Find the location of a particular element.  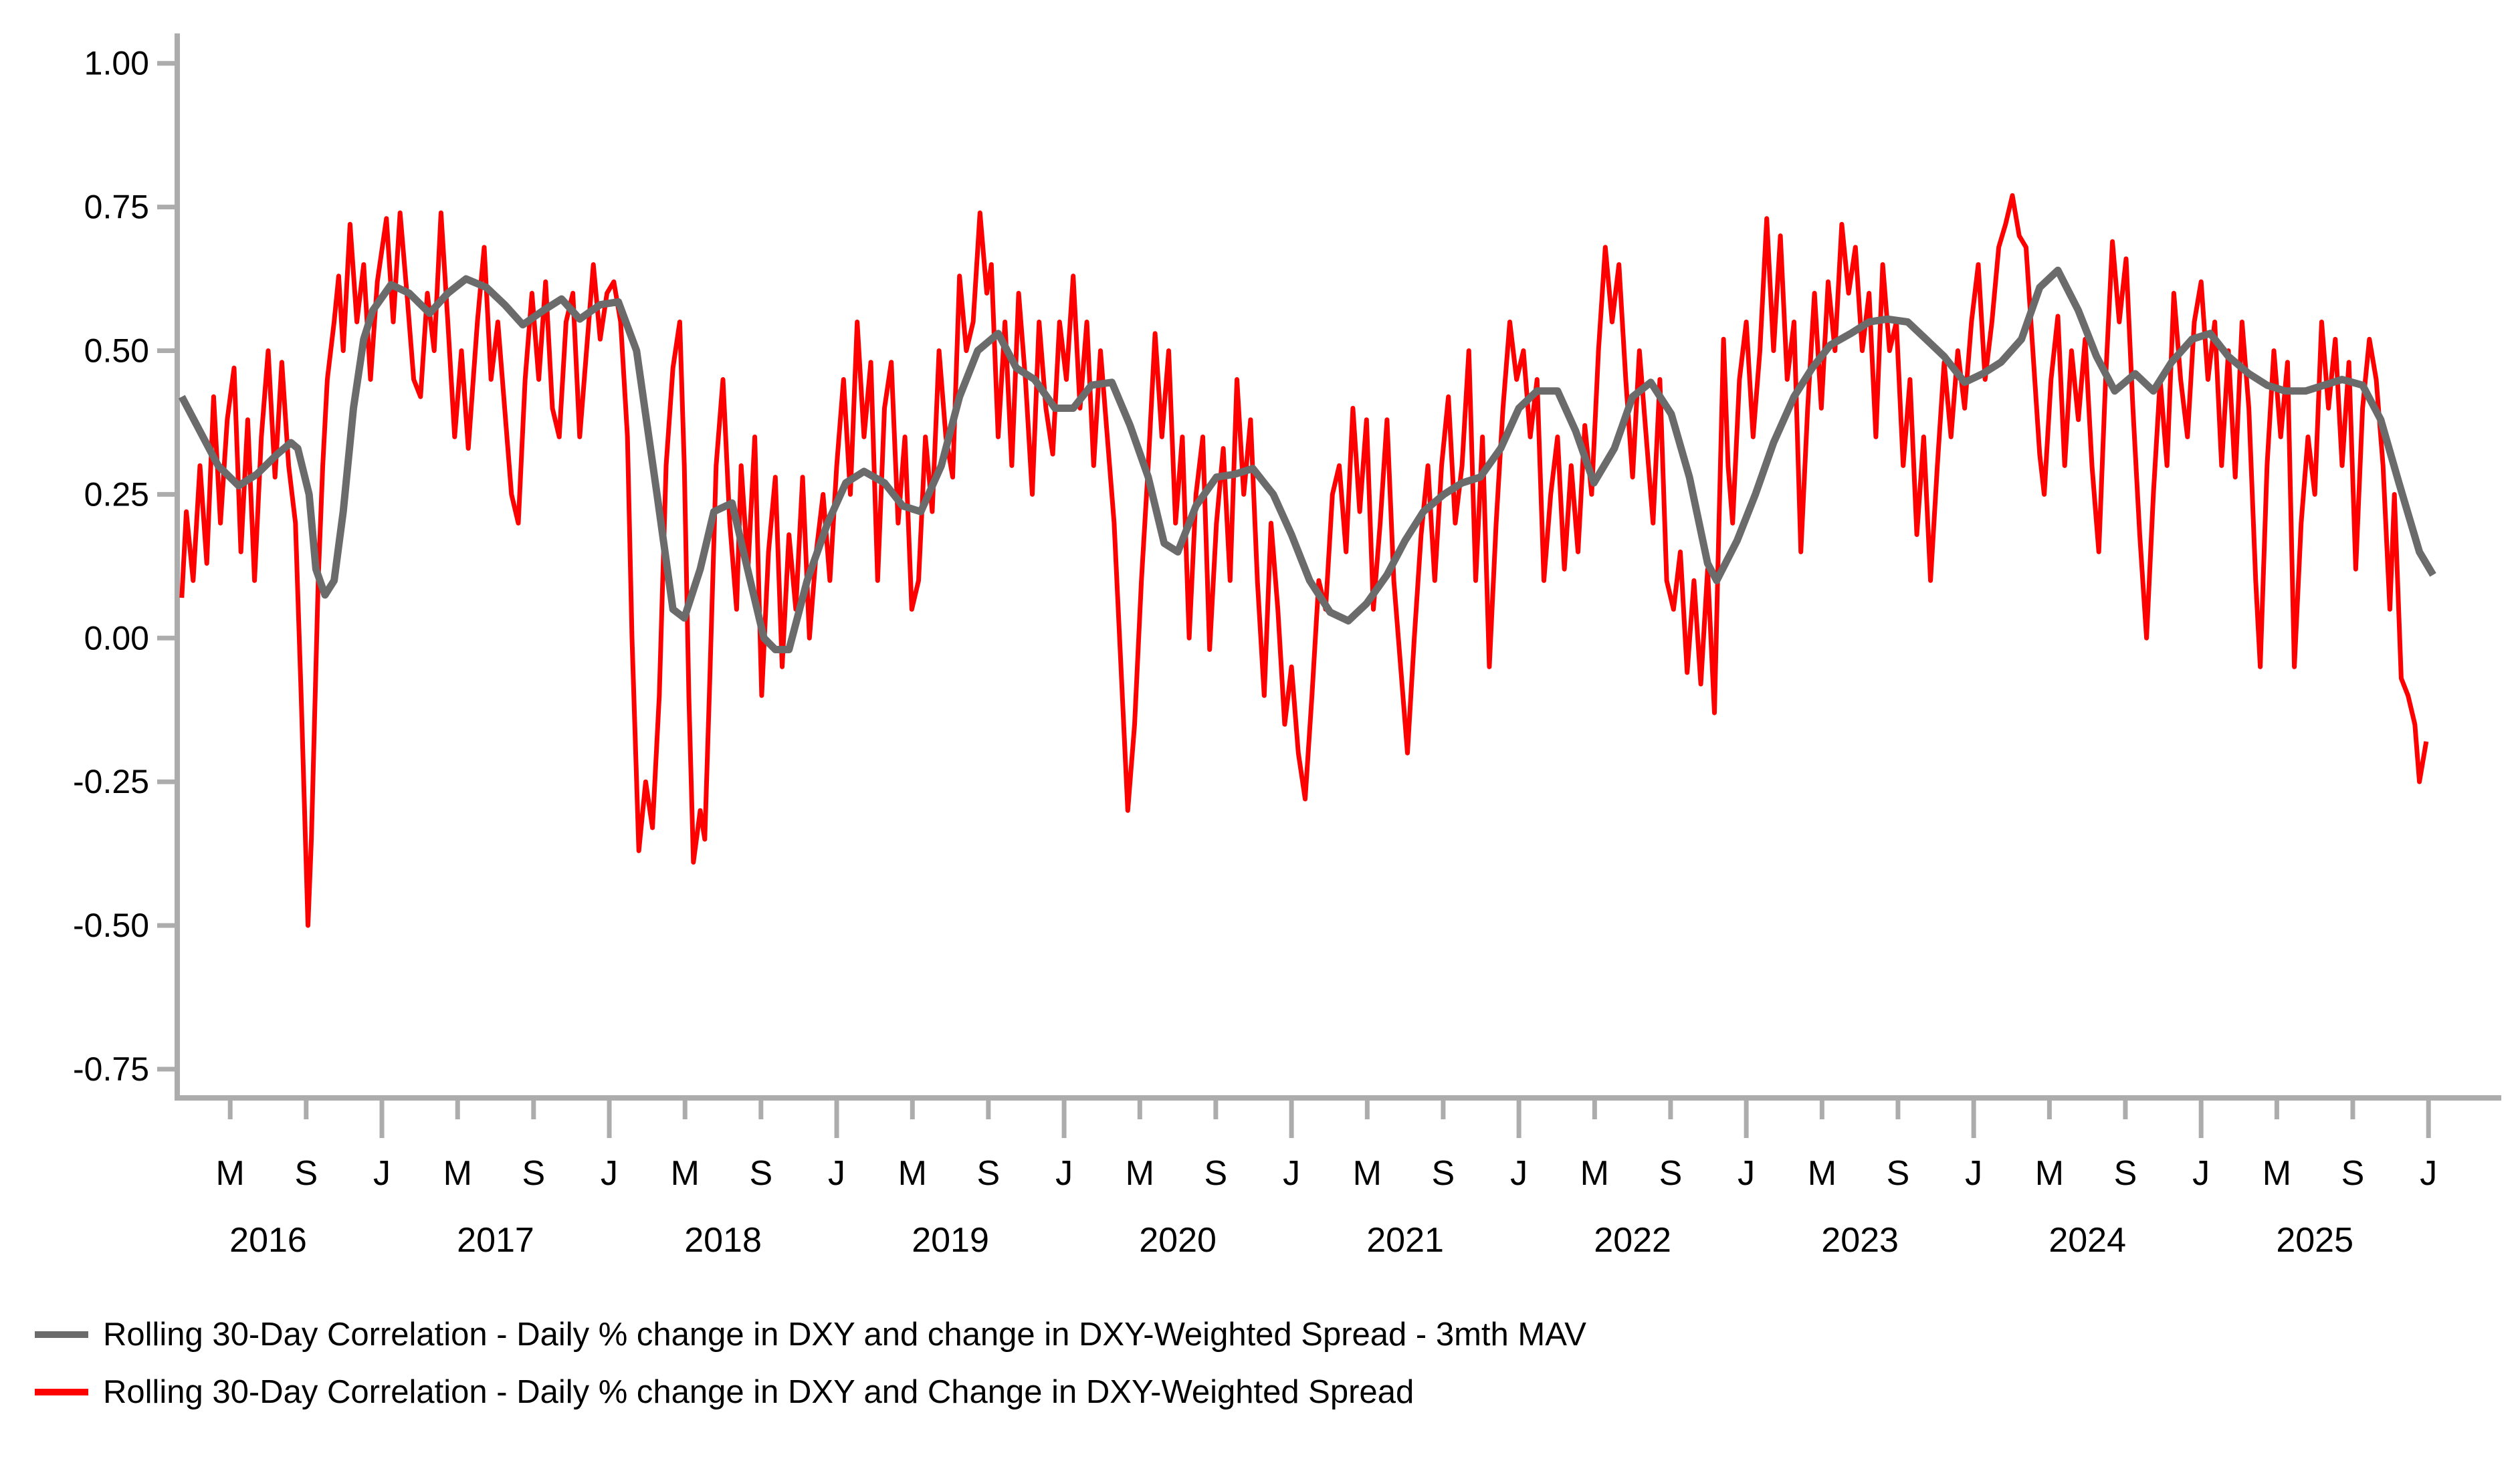

year-label: 2024 is located at coordinates (2087, 1240).